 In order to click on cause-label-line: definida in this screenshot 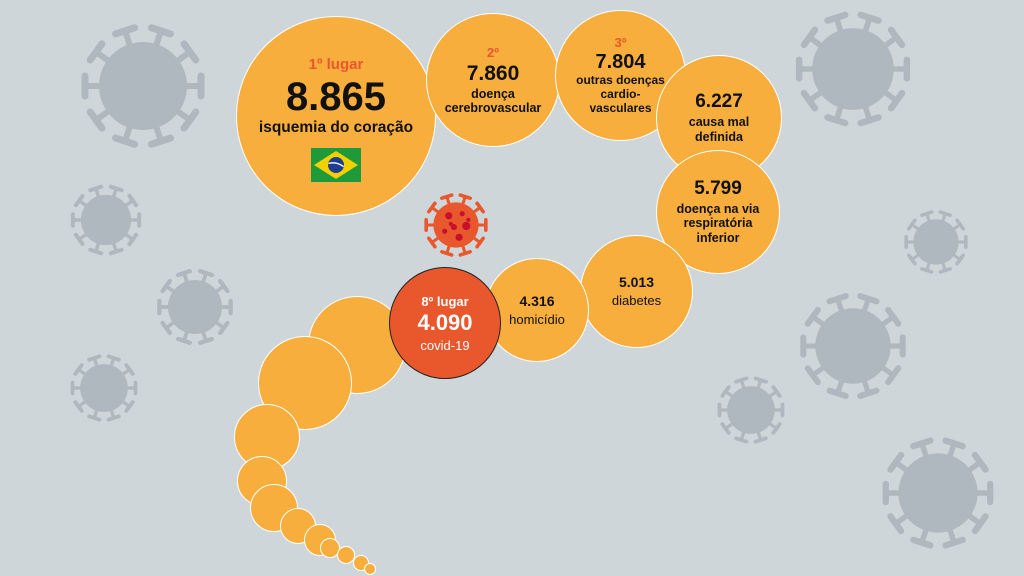, I will do `click(719, 136)`.